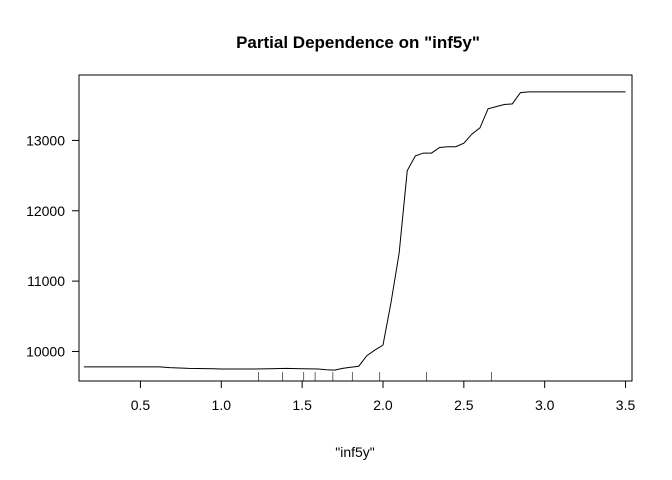 The image size is (672, 480). Describe the element at coordinates (141, 405) in the screenshot. I see `x-tick-label: 0.5` at that location.